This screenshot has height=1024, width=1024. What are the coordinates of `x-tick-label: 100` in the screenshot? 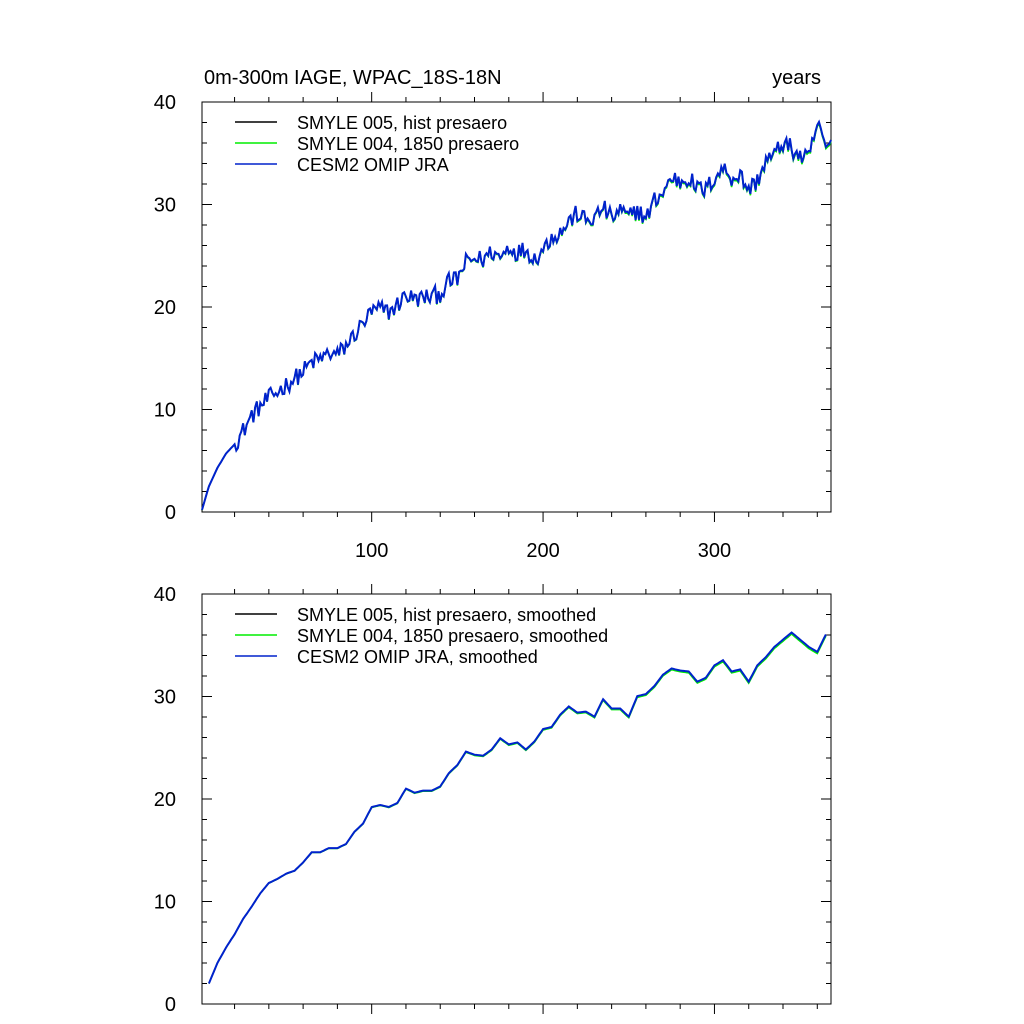 It's located at (371, 551).